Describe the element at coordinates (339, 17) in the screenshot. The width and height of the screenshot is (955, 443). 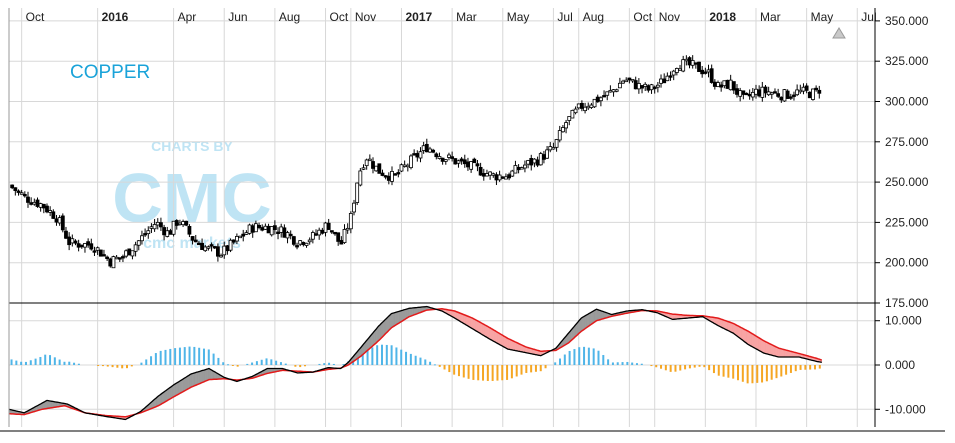
I see `x-tick-label: Oct` at that location.